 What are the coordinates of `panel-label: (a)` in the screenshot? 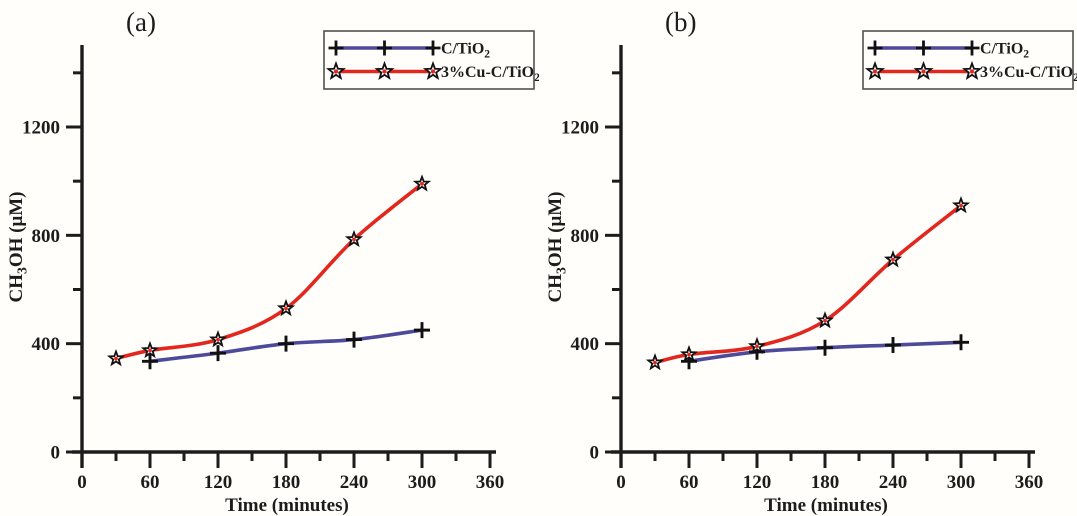 It's located at (141, 22).